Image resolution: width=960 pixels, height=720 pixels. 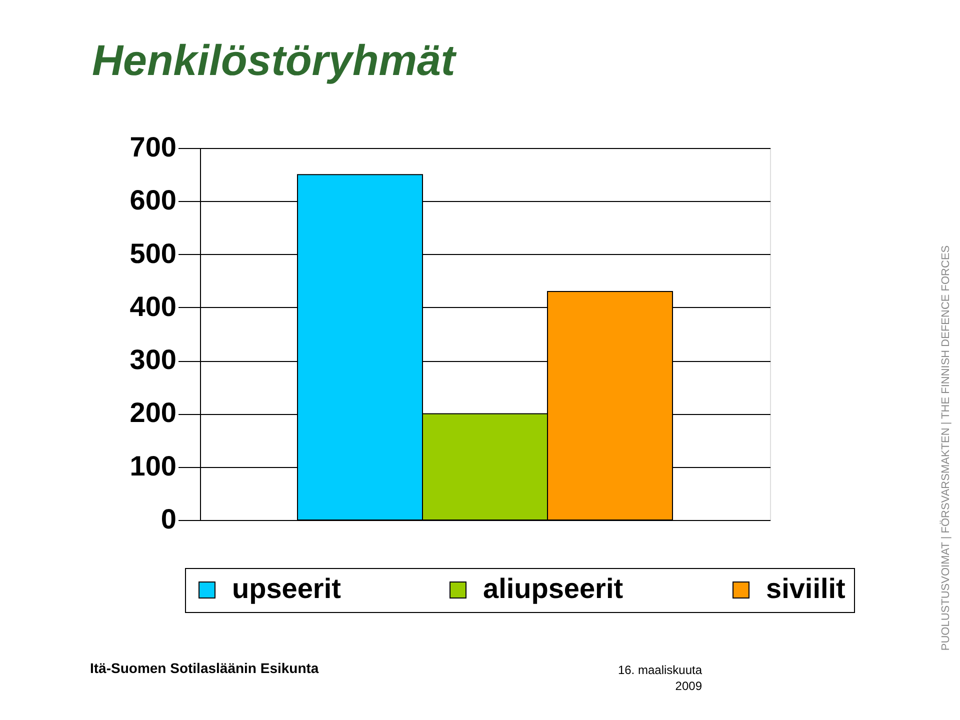 I want to click on chart-title: Henkilöstöryhmät, so click(x=274, y=61).